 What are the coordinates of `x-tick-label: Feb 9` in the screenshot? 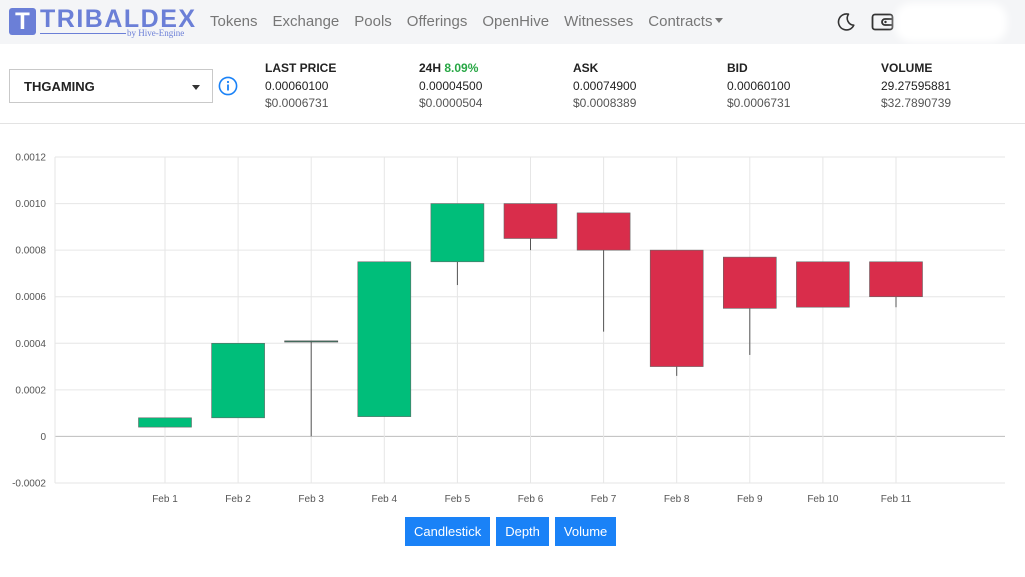 It's located at (750, 499).